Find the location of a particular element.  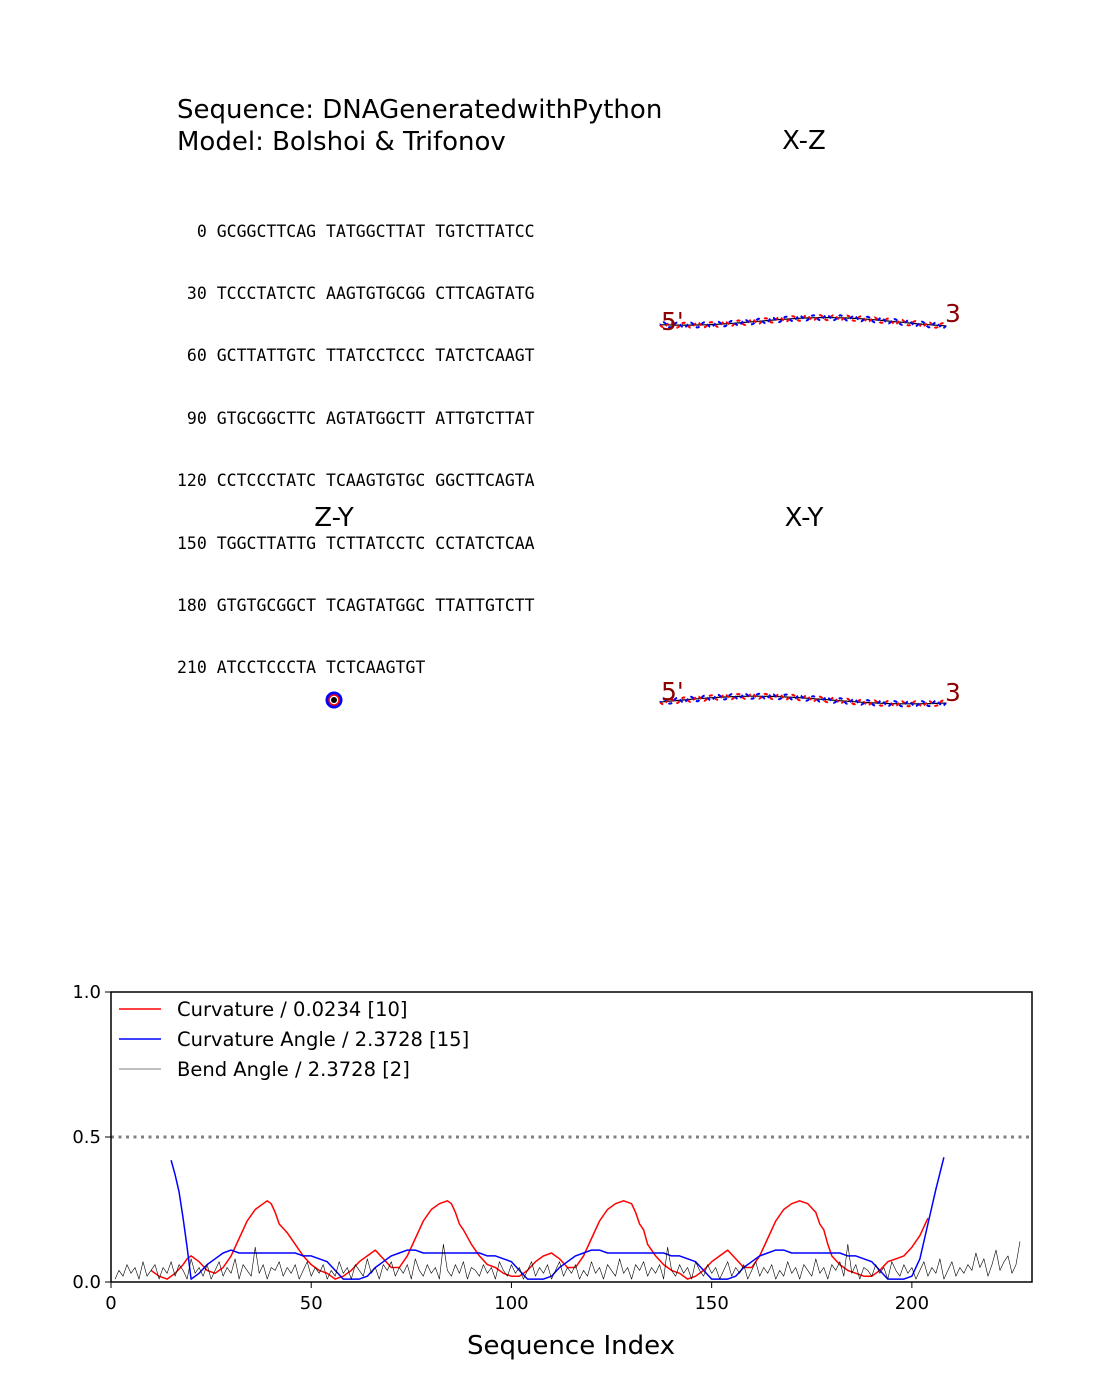

zy-panel-title: Z-Y is located at coordinates (334, 518).